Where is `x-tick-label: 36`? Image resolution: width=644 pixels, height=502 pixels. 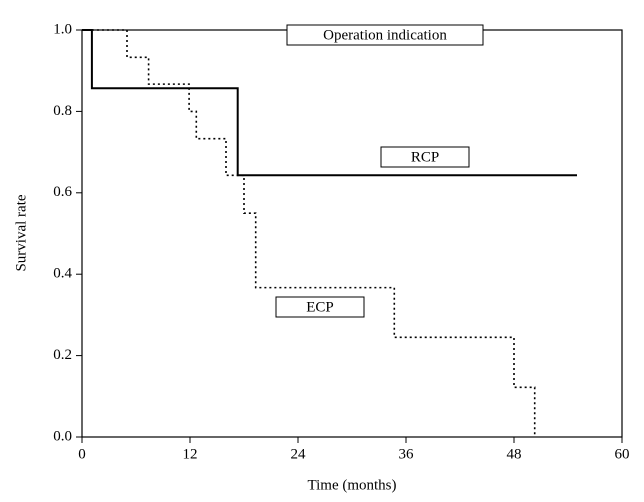 x-tick-label: 36 is located at coordinates (407, 454).